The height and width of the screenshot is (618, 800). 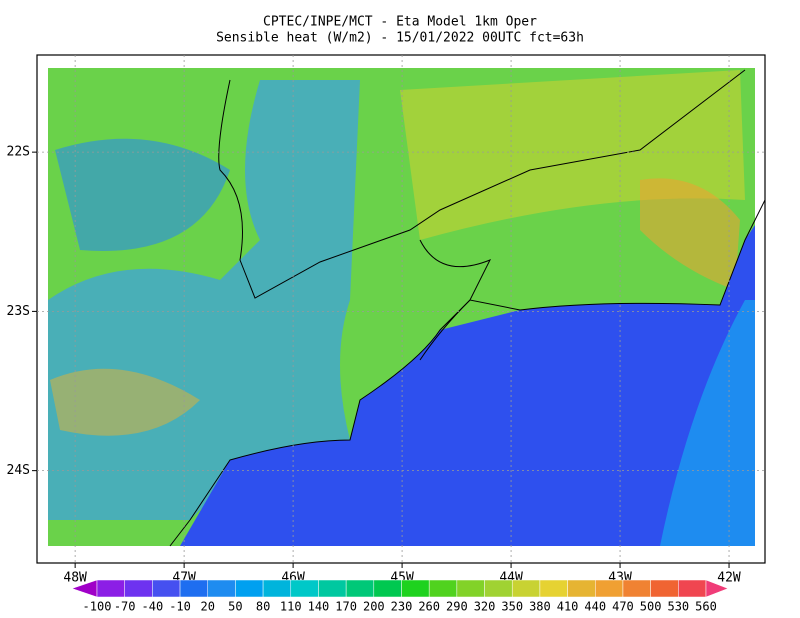 I want to click on colorbar-label: 140, so click(x=319, y=607).